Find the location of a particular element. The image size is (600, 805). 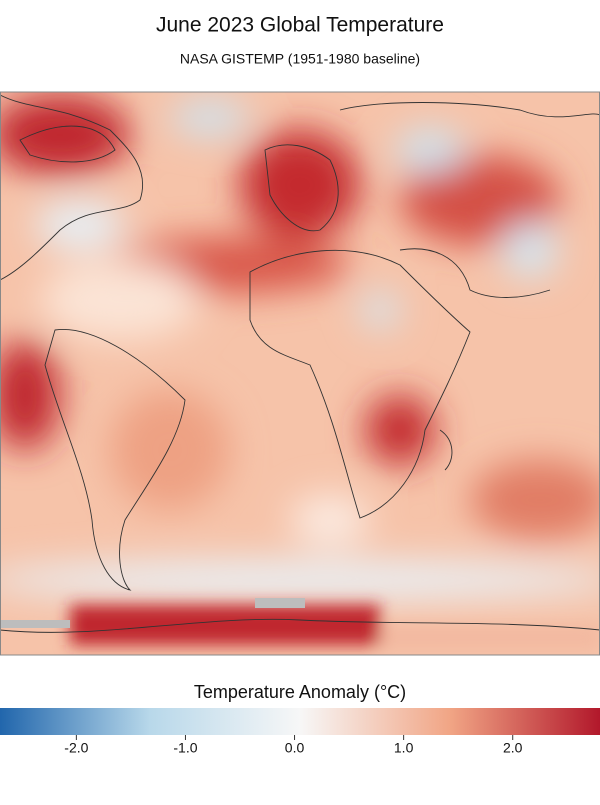

tick-label: 0.0 is located at coordinates (295, 748).